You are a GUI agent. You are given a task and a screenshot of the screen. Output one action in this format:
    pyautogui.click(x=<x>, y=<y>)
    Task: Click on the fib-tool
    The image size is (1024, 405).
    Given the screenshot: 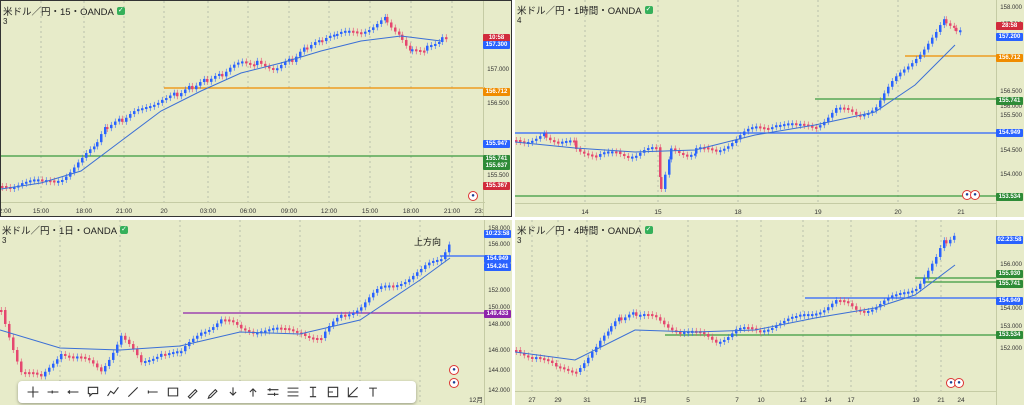 What is the action you would take?
    pyautogui.click(x=293, y=392)
    